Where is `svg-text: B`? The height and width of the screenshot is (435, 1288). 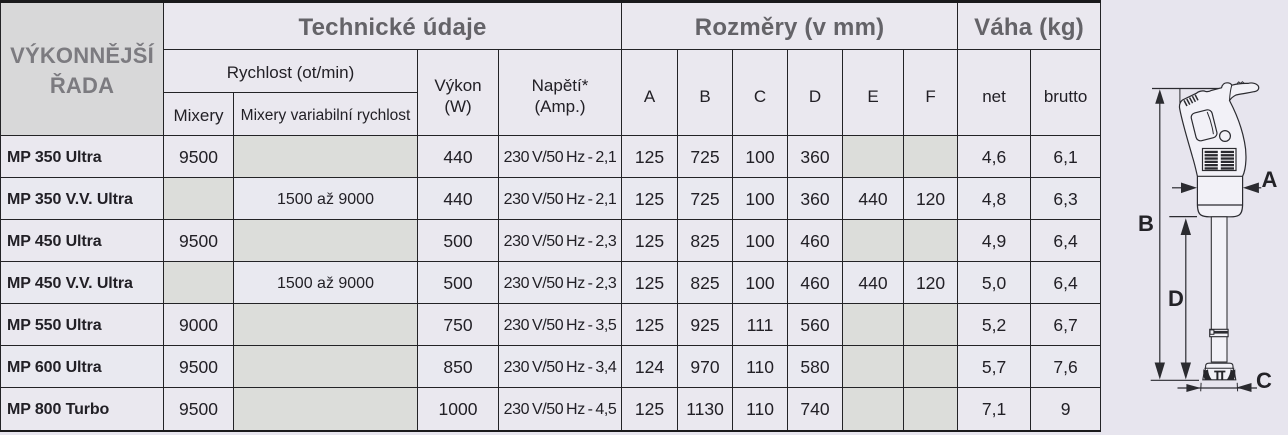 svg-text: B is located at coordinates (1146, 223).